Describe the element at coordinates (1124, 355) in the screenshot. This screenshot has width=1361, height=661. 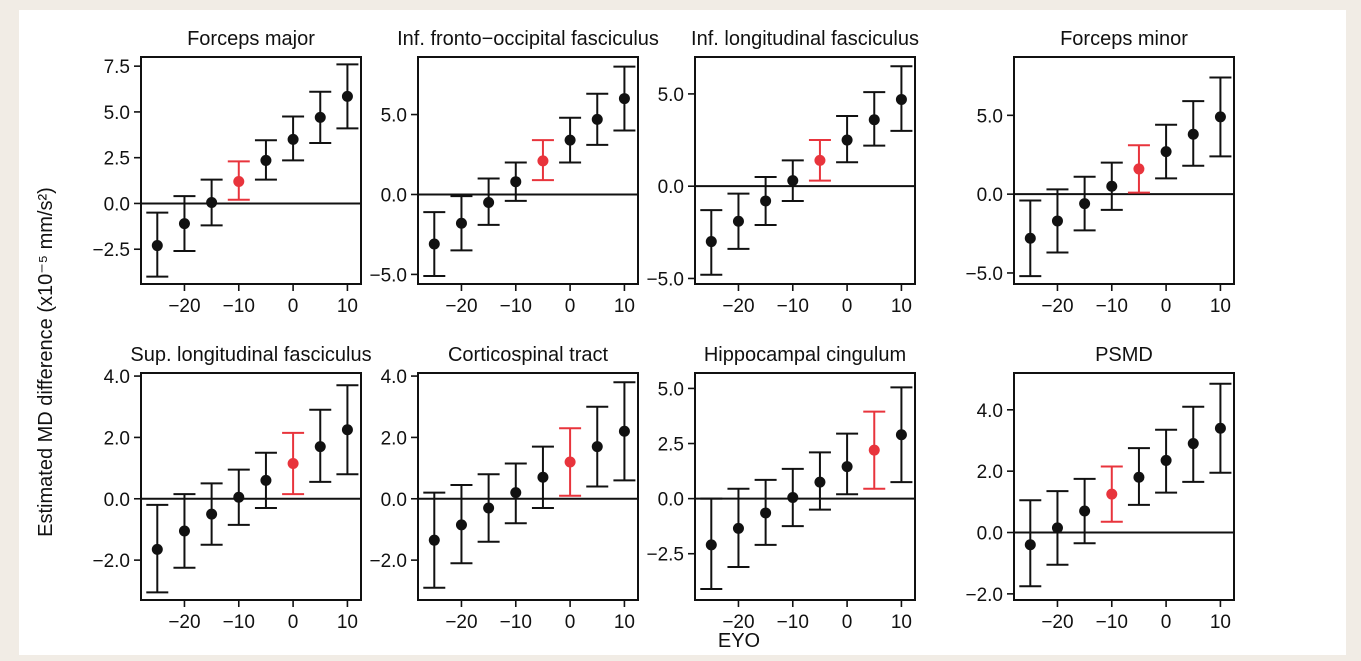
I see `panel-title: PSMD` at that location.